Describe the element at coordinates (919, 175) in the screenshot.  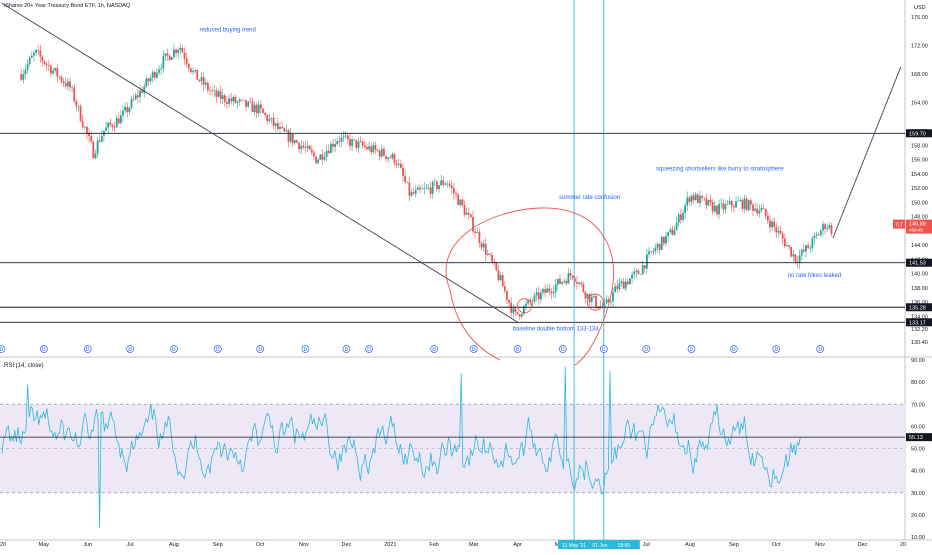
I see `price-tick-label: 154.00` at that location.